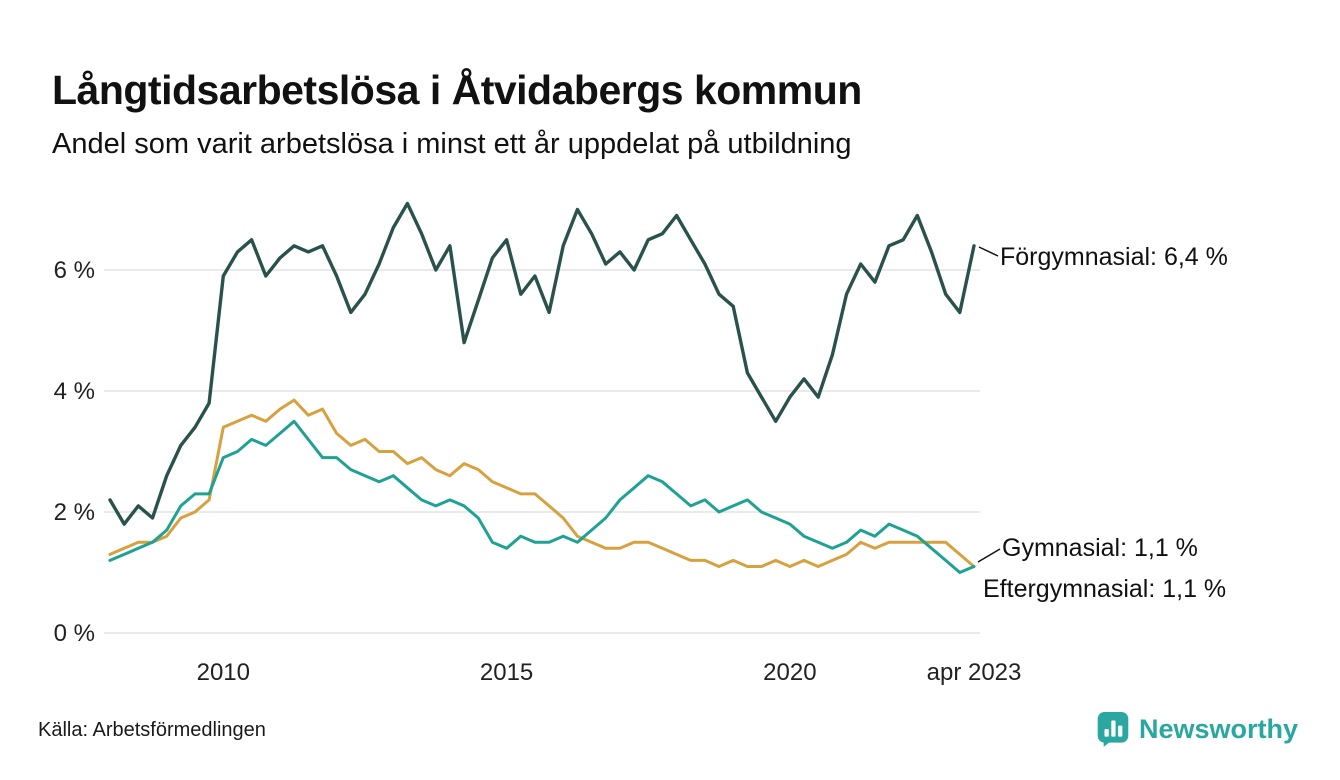 The image size is (1340, 780). I want to click on y-tick-label: 2 %, so click(74, 512).